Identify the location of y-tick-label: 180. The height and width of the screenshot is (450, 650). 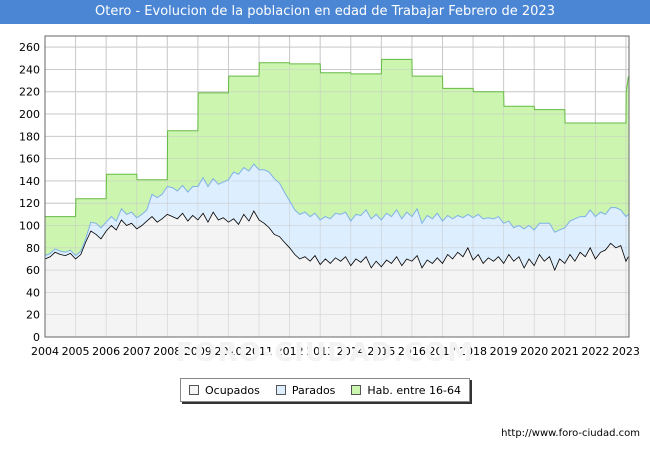
(29, 136).